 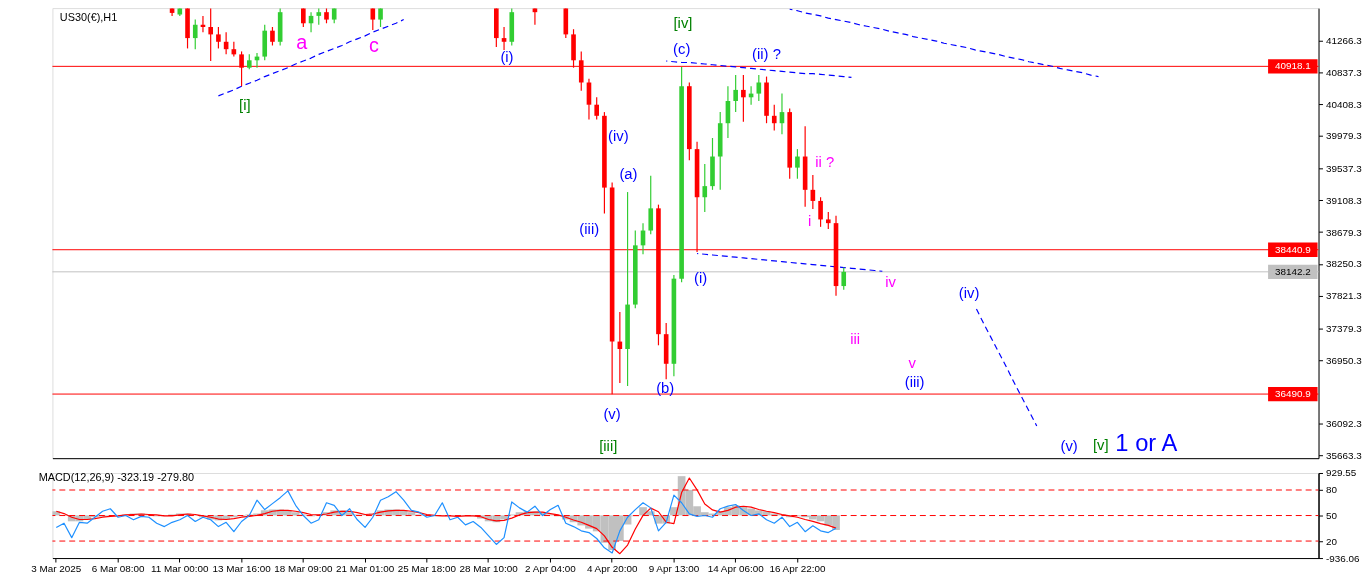 I want to click on y2-tick-label: 80, so click(x=1331, y=490).